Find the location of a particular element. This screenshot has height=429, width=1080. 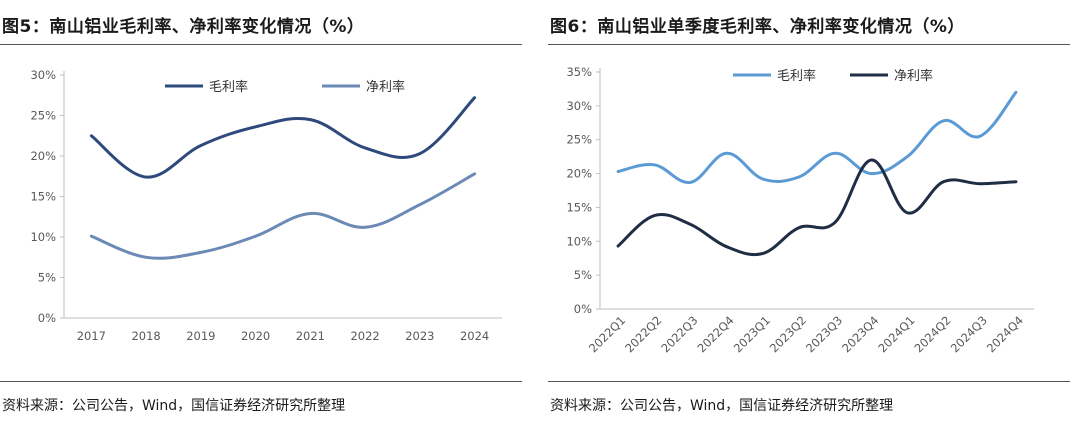

x-tick-label: 2022Q4 is located at coordinates (716, 334).